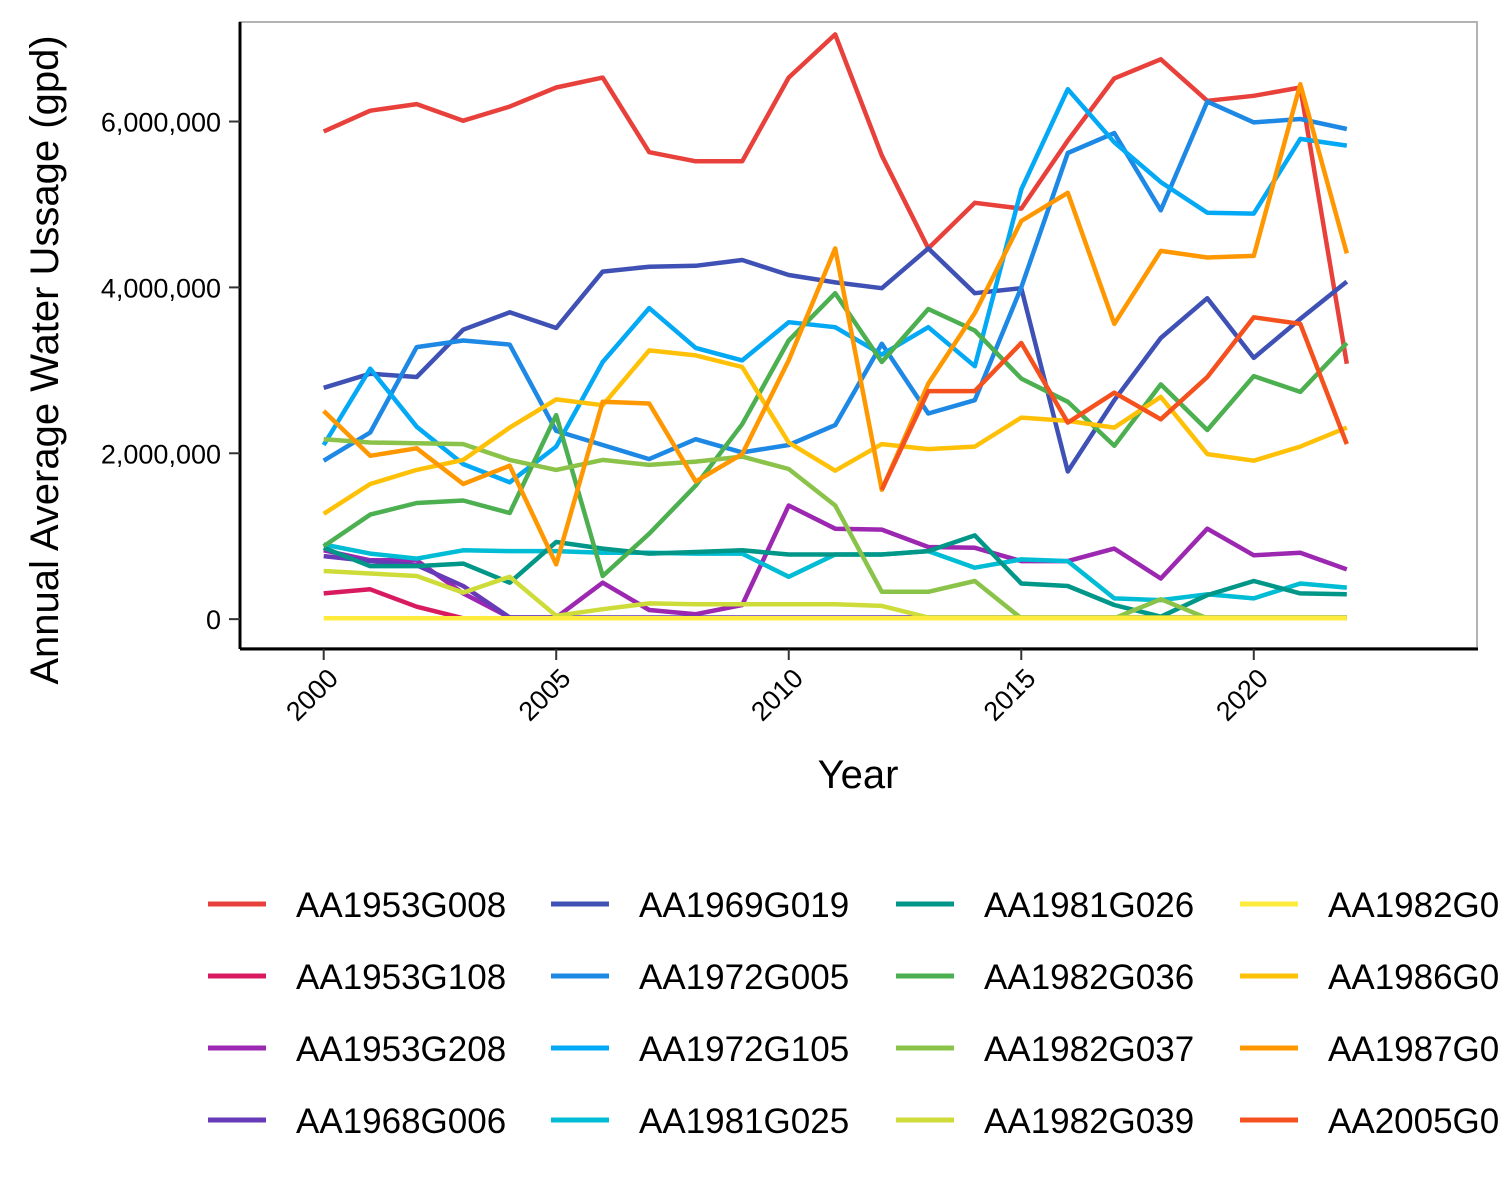 The image size is (1500, 1200). What do you see at coordinates (170, 371) in the screenshot?
I see `y-axis-ticks: 0 2,000,000 4,000,000 6,000,000` at bounding box center [170, 371].